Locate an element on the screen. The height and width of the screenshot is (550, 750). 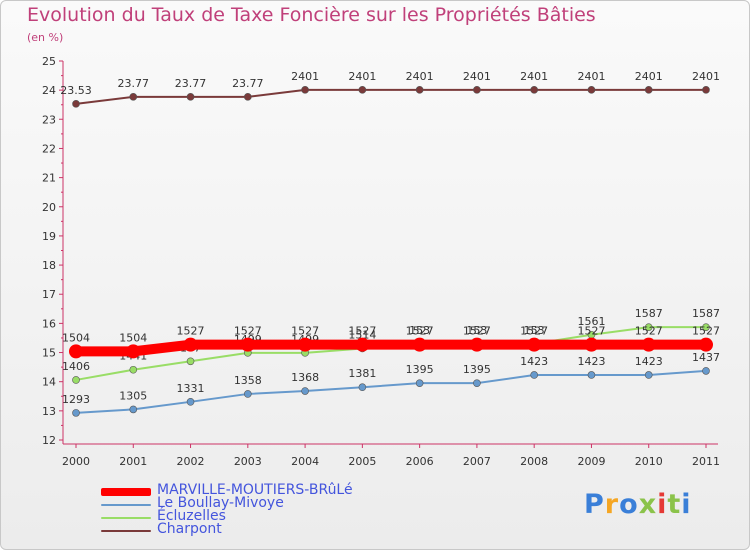
y-tick-label: 20 is located at coordinates (49, 207).